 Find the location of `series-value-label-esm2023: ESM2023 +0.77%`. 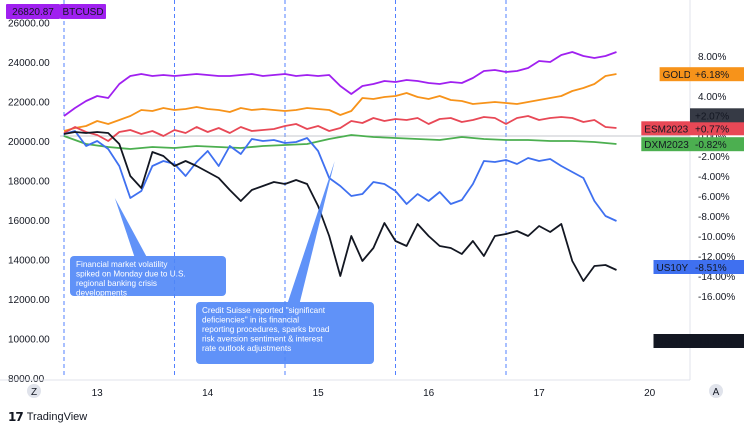

series-value-label-esm2023: ESM2023 +0.77% is located at coordinates (692, 128).